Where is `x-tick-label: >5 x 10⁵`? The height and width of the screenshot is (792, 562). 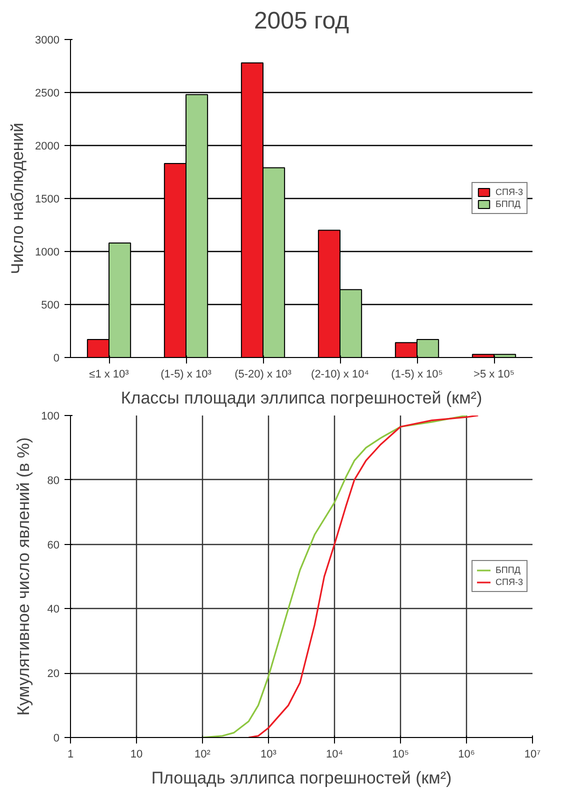
x-tick-label: >5 x 10⁵ is located at coordinates (494, 374).